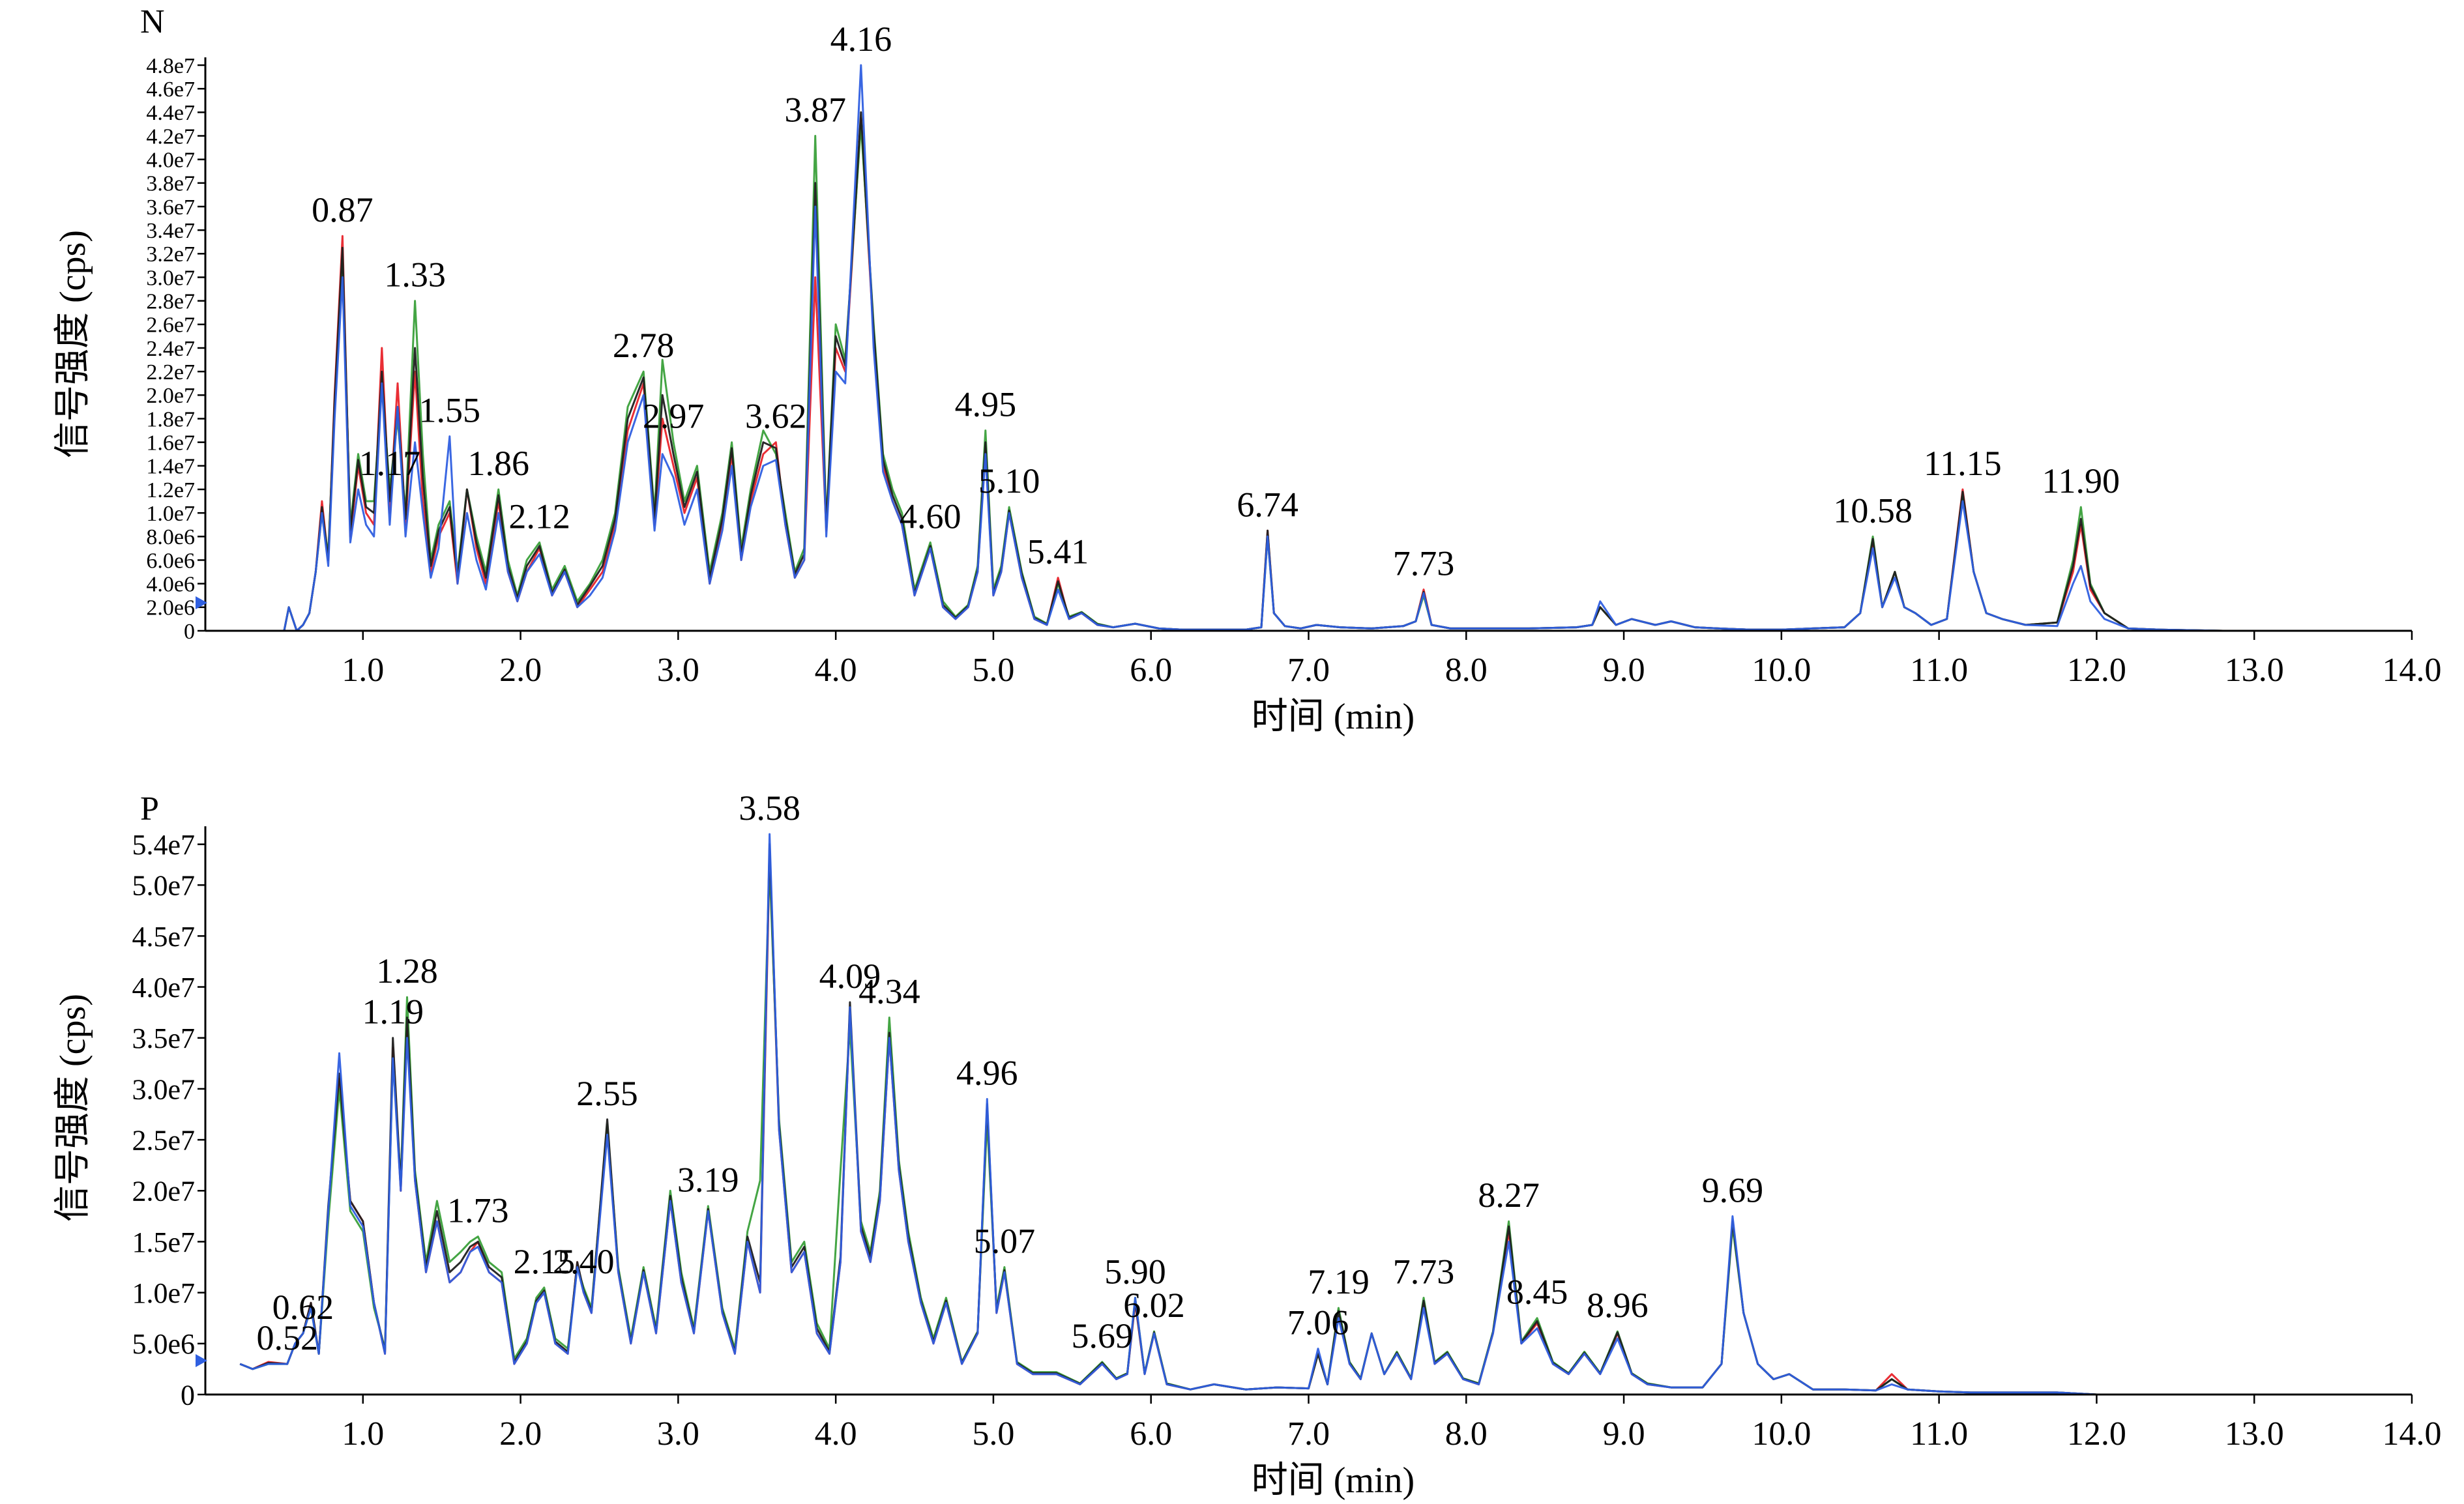 The image size is (2464, 1504). What do you see at coordinates (170, 608) in the screenshot?
I see `y-tick-label: 2.0e6` at bounding box center [170, 608].